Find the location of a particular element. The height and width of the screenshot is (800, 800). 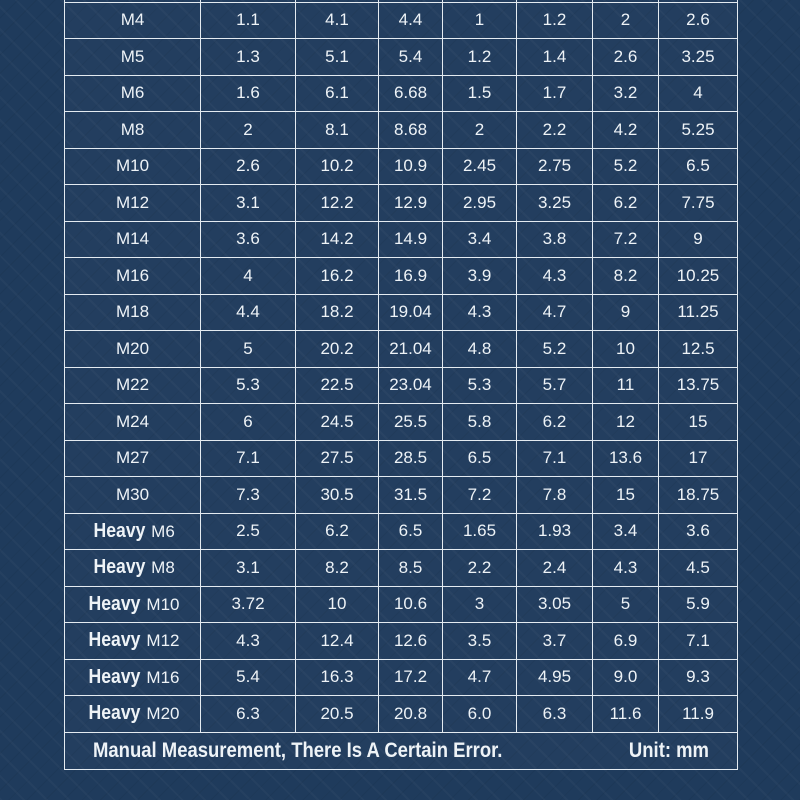

size-label: M27 is located at coordinates (132, 458).